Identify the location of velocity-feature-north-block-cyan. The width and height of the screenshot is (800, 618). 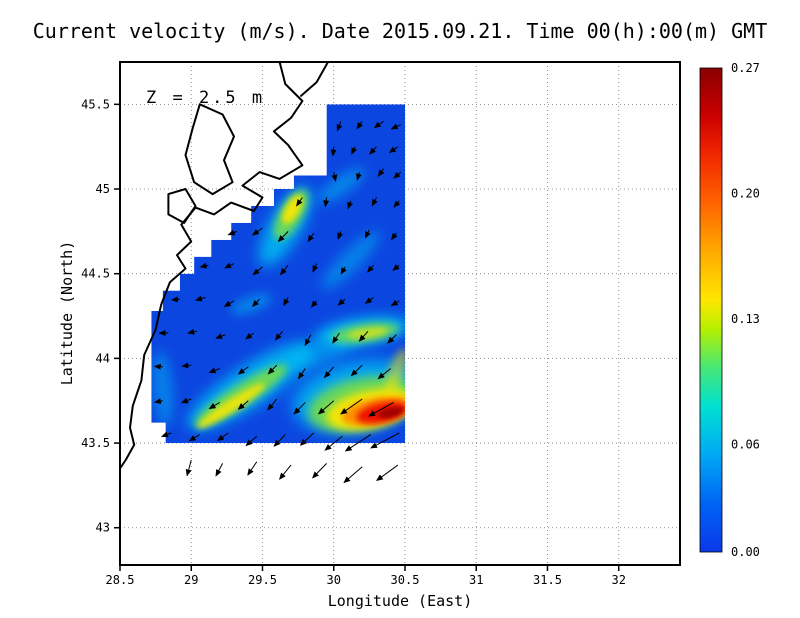
(341, 185).